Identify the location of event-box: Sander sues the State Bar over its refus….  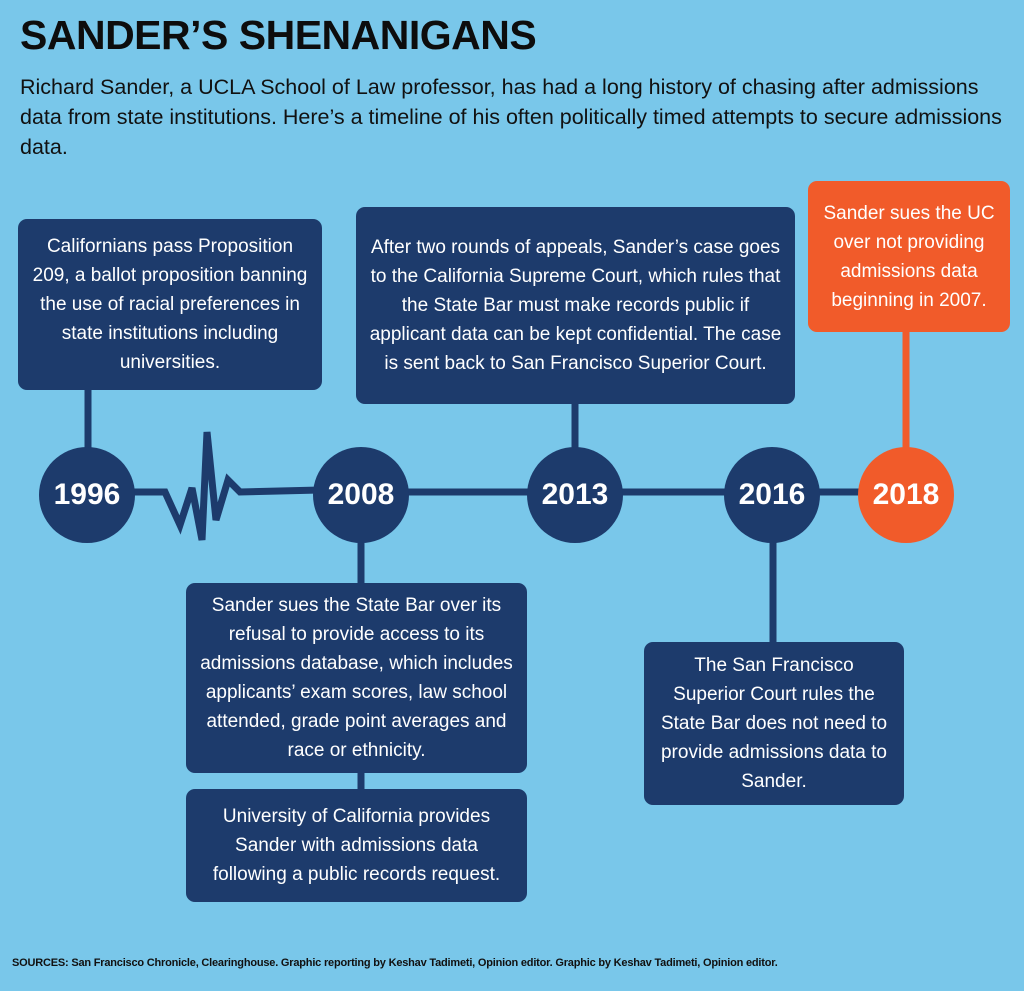
(356, 678).